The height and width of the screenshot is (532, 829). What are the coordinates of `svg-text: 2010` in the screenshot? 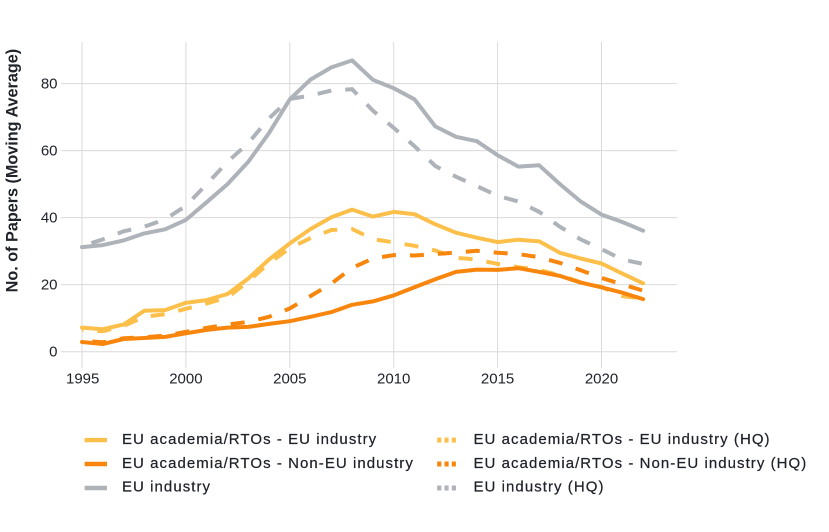 It's located at (393, 379).